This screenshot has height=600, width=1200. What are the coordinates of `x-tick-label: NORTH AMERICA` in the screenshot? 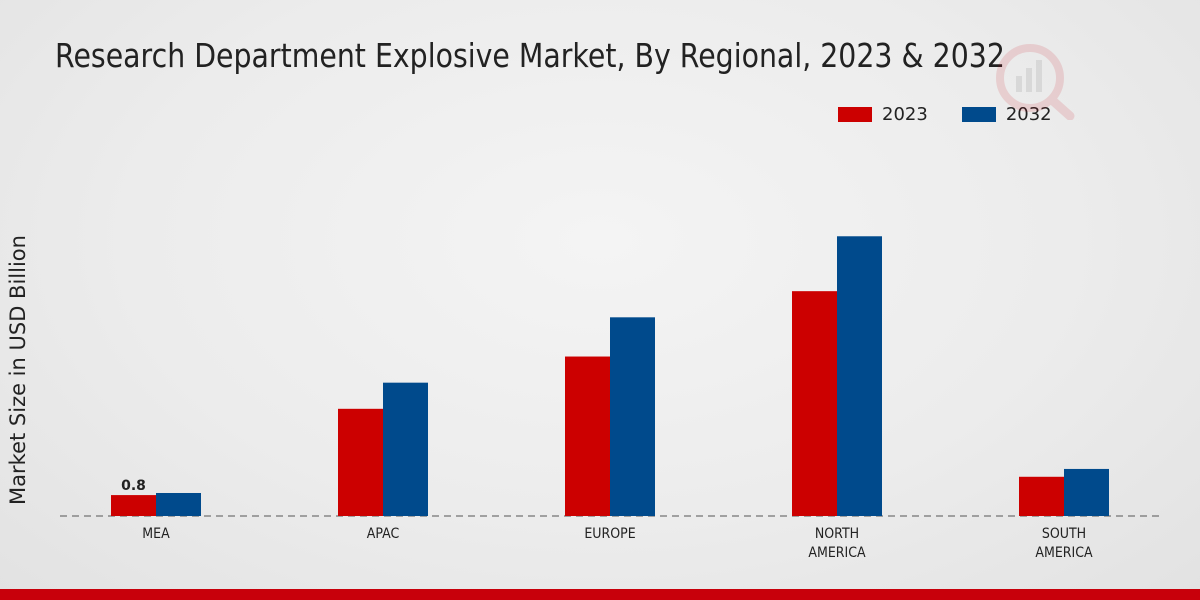 It's located at (836, 543).